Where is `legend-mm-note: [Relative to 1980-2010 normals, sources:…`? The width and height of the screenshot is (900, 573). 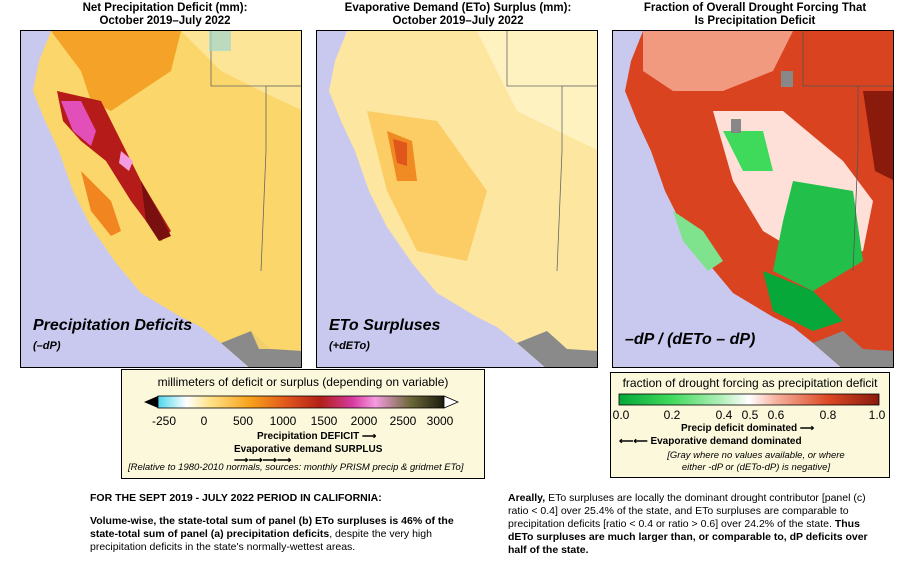
legend-mm-note: [Relative to 1980-2010 normals, sources:… is located at coordinates (296, 467).